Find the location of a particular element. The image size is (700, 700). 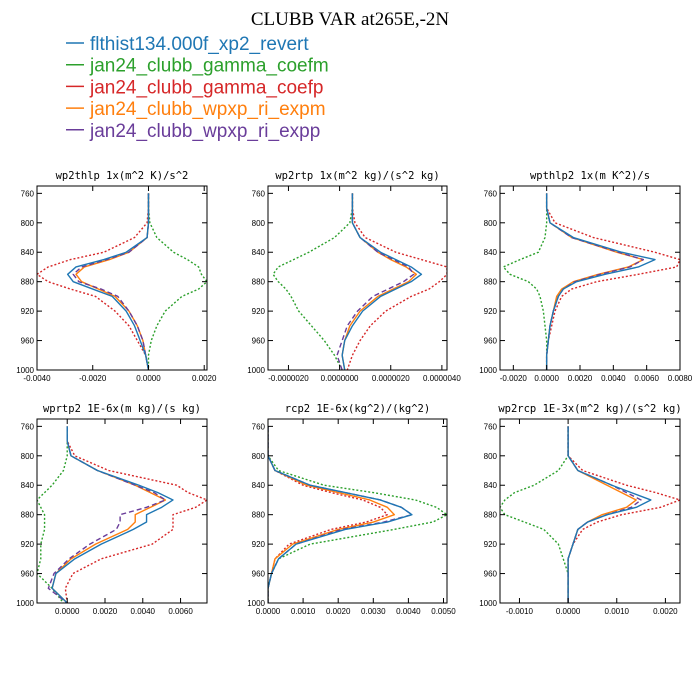

x-tick-label: 0.0030 is located at coordinates (373, 611).